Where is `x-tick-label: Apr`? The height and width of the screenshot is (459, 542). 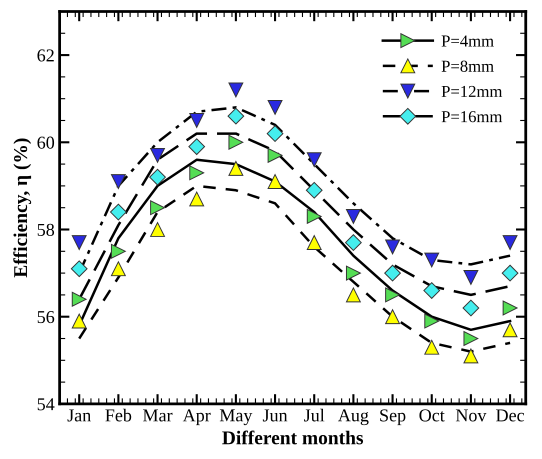
x-tick-label: Apr is located at coordinates (196, 417).